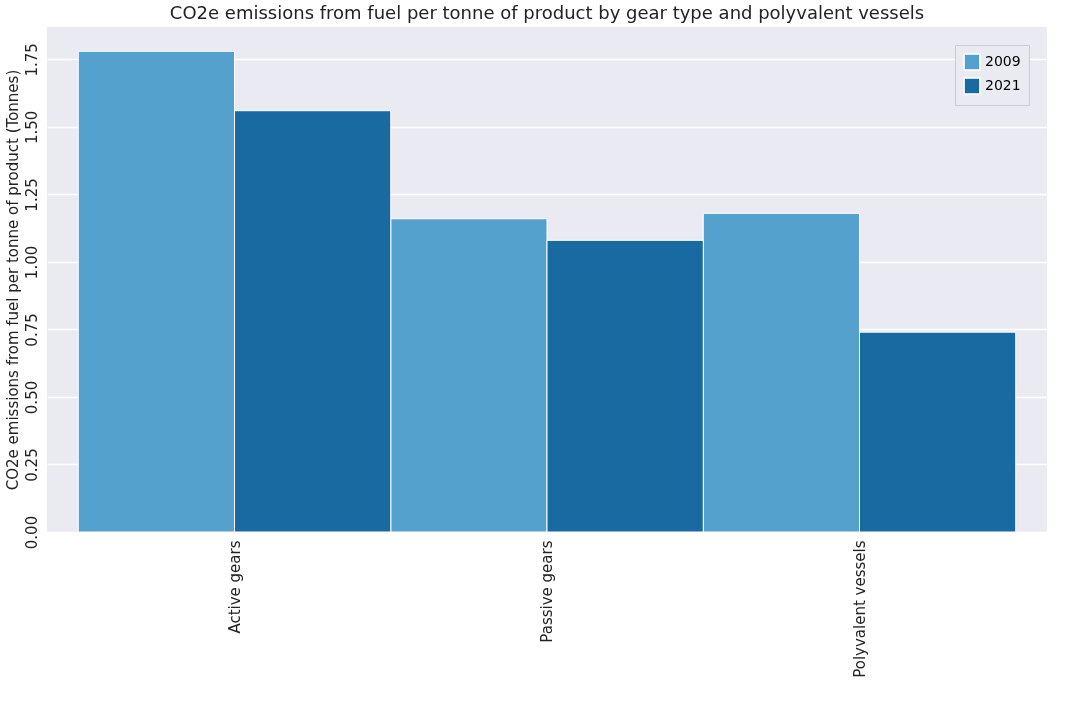 Image resolution: width=1073 pixels, height=713 pixels. What do you see at coordinates (859, 609) in the screenshot?
I see `x-tick-label: Polyvalent vessels` at bounding box center [859, 609].